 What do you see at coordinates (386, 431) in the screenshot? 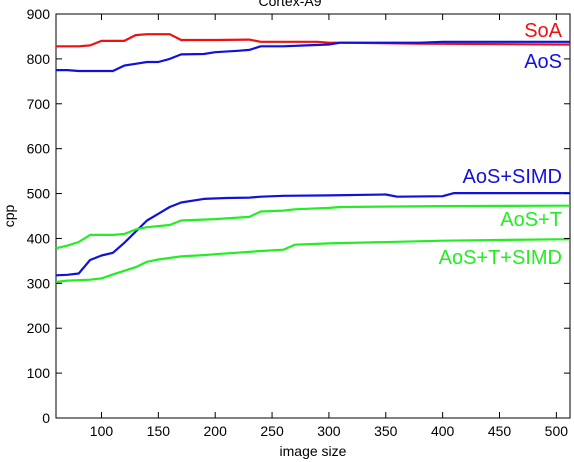
I see `x-tick-label: 350` at bounding box center [386, 431].